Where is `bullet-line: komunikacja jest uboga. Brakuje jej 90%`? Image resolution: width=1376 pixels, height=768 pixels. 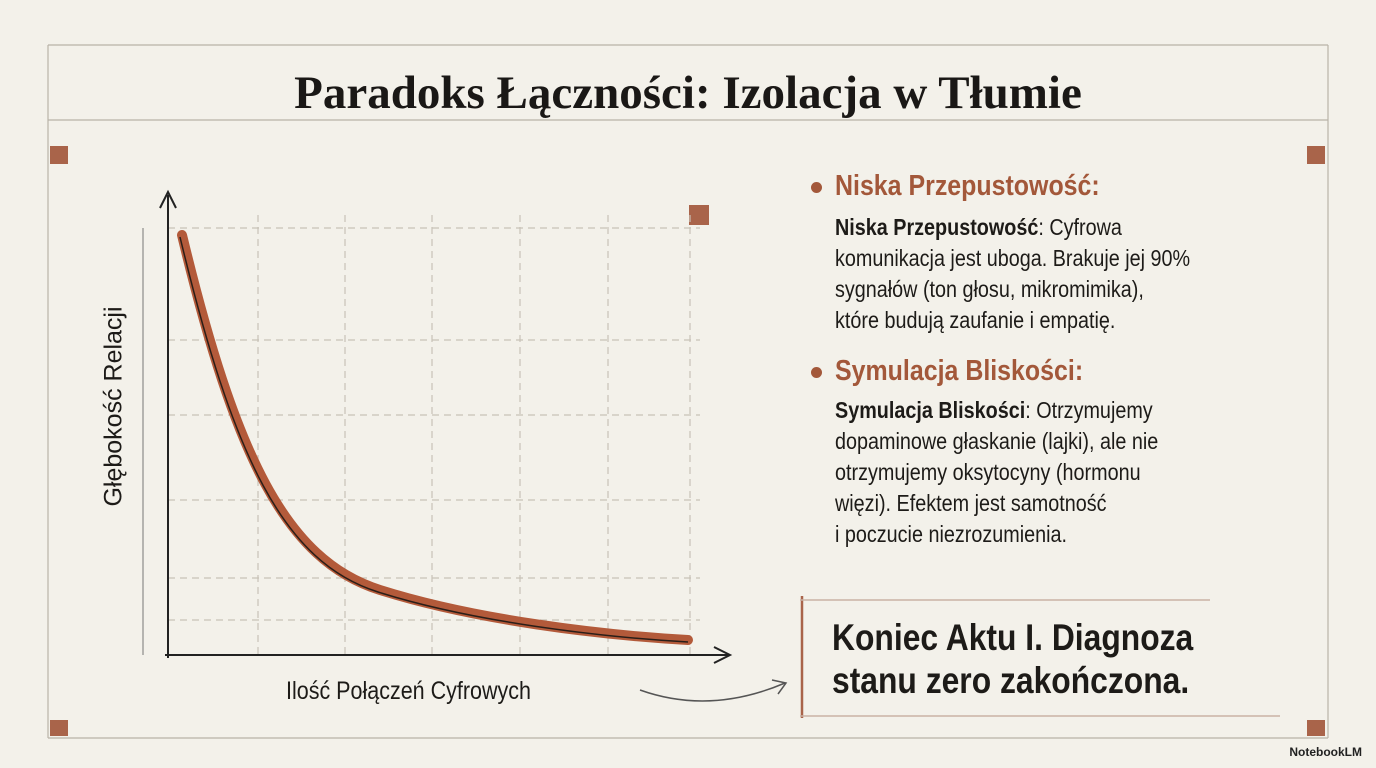
bullet-line: komunikacja jest uboga. Brakuje jej 90% is located at coordinates (1012, 258).